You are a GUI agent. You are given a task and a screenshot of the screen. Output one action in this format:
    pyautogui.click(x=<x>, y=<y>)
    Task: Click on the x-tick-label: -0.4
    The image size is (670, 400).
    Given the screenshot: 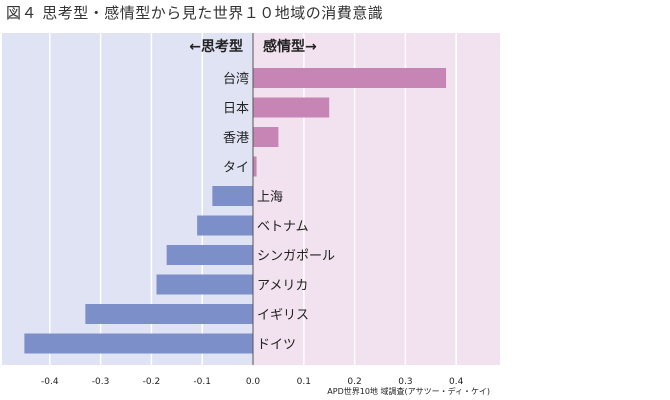 What is the action you would take?
    pyautogui.click(x=50, y=382)
    